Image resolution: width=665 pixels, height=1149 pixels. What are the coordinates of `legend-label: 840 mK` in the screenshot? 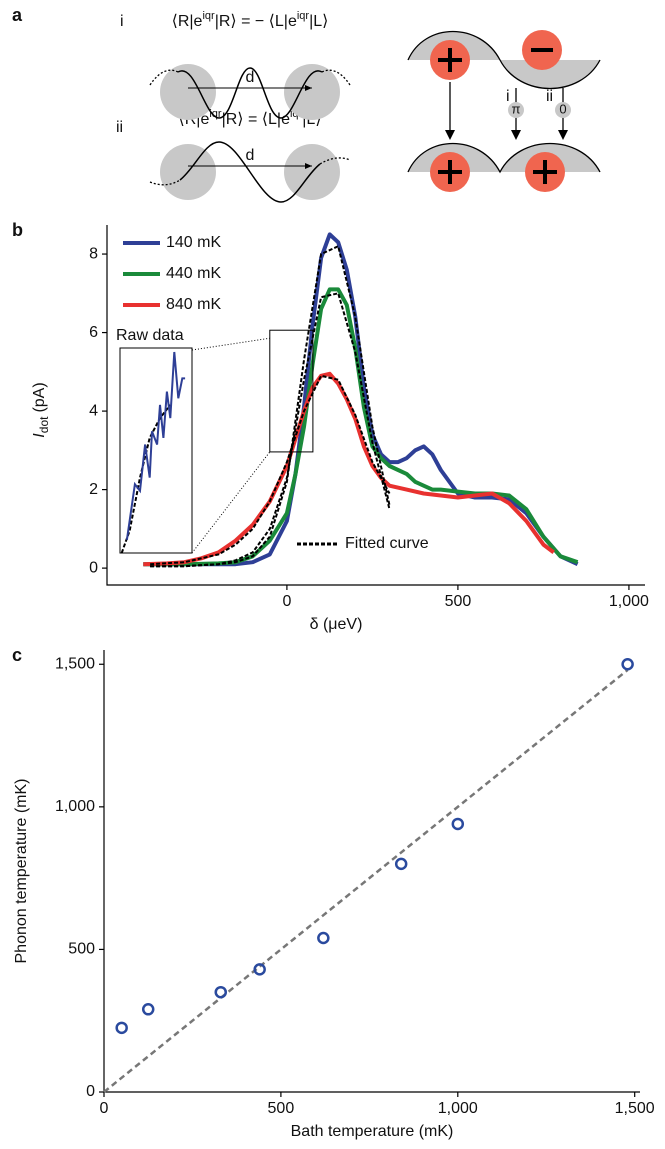 It's located at (193, 304).